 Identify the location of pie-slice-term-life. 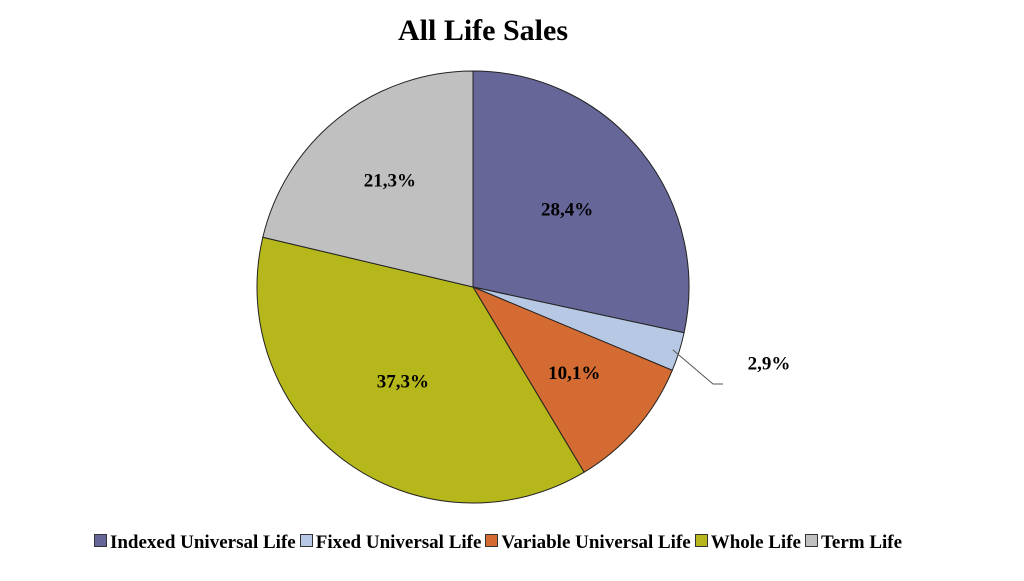
(368, 179).